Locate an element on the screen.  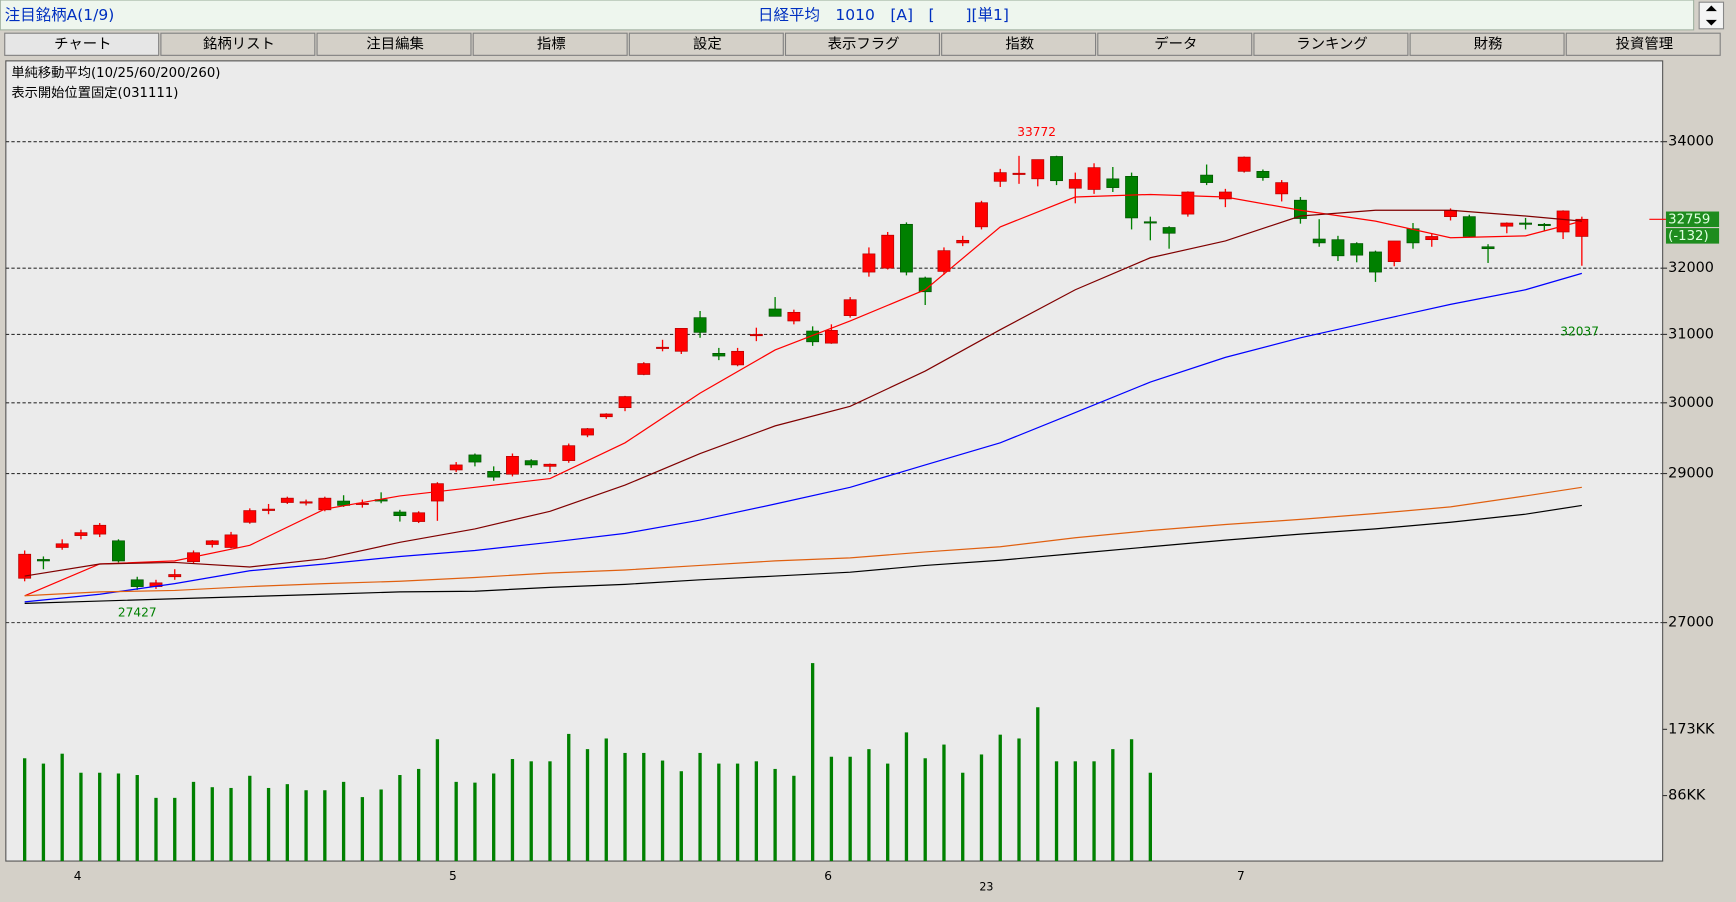
high-annotation: 33772 is located at coordinates (1036, 132).